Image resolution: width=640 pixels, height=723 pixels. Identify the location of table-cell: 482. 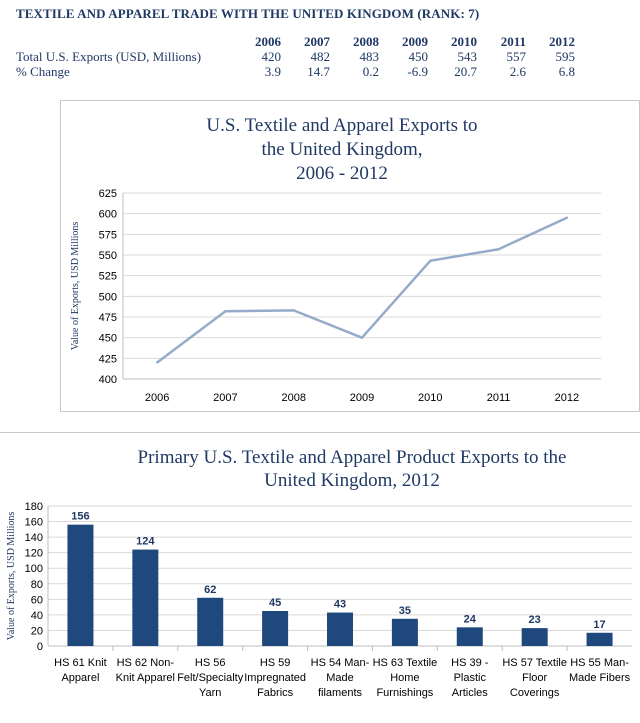
(320, 56).